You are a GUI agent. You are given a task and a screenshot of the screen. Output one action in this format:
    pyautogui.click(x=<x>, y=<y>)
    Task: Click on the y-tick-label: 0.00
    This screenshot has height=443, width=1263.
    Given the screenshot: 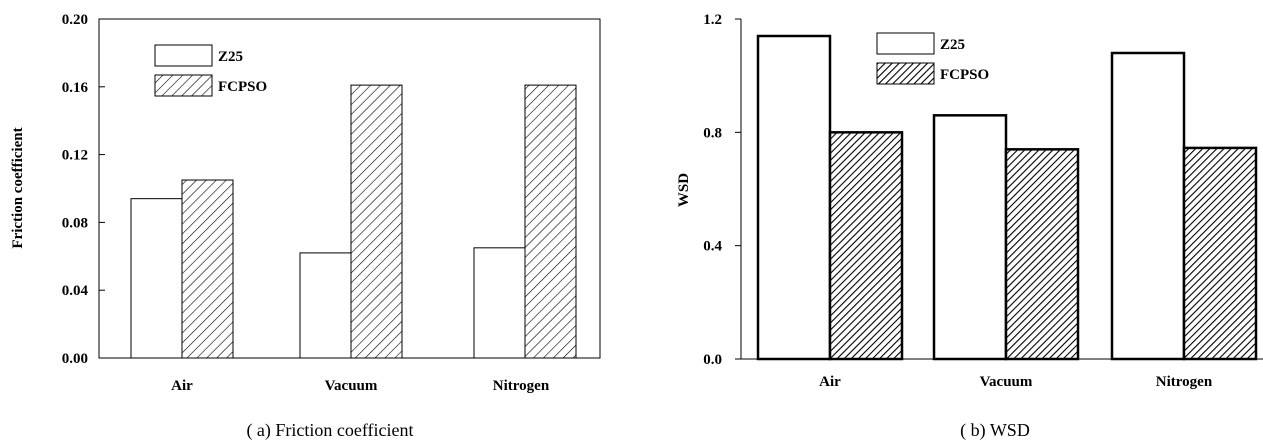 What is the action you would take?
    pyautogui.click(x=75, y=359)
    